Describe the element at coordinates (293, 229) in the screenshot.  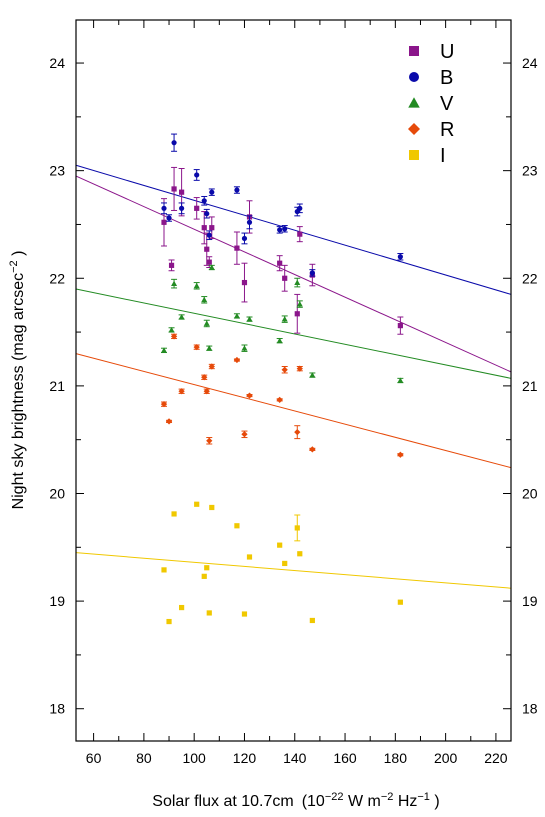
I see `fit-line-b` at that location.